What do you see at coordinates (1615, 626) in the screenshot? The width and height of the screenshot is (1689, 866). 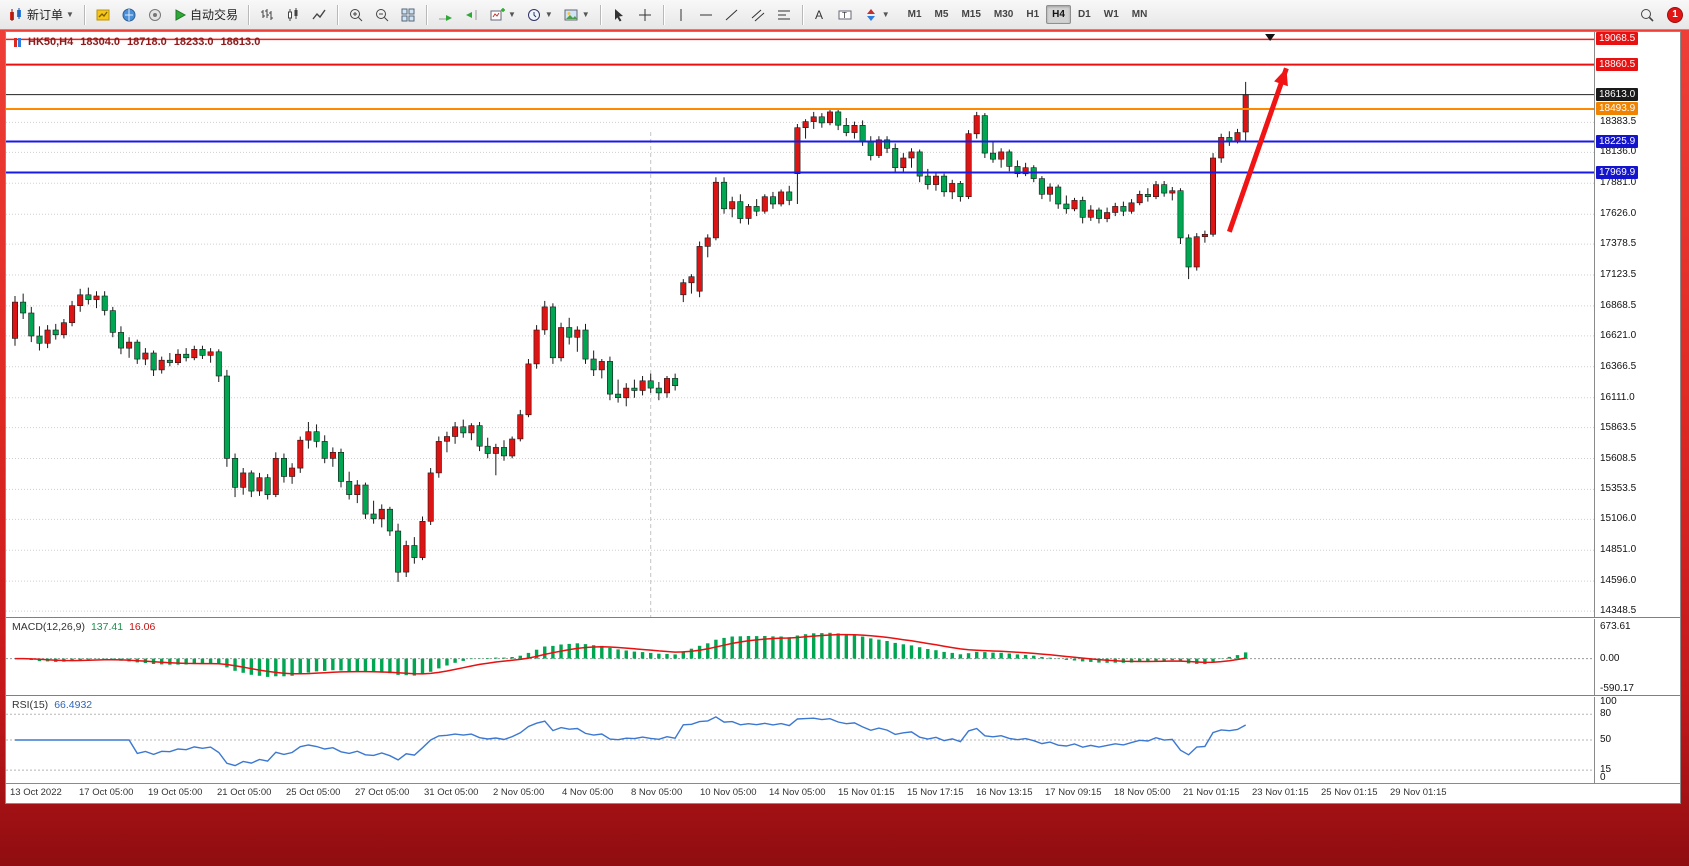 I see `macd-axis-label: 673.61` at bounding box center [1615, 626].